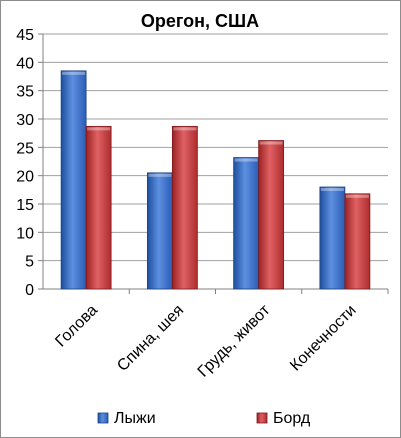  I want to click on category-label: Грудь, живот, so click(234, 340).